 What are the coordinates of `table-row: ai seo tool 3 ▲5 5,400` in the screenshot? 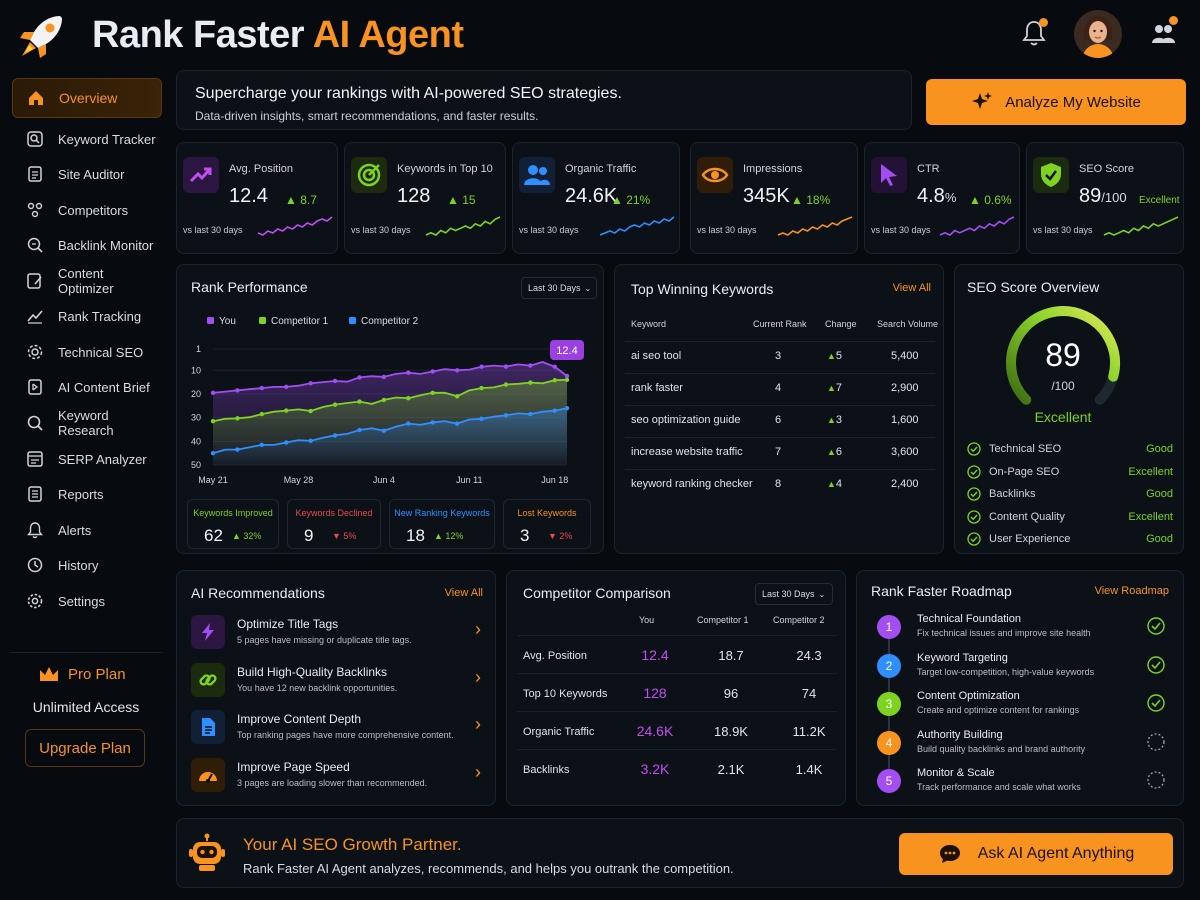 It's located at (780, 355).